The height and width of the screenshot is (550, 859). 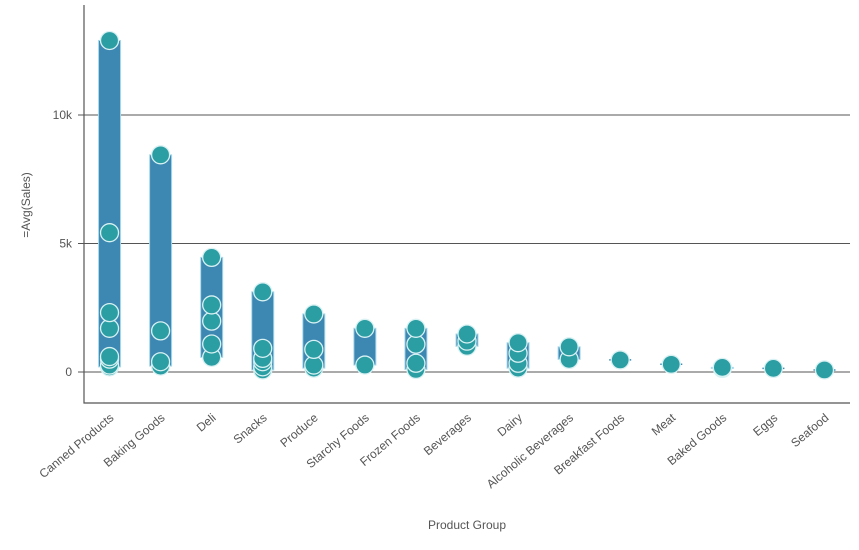 What do you see at coordinates (809, 430) in the screenshot?
I see `x-category-label: Seafood` at bounding box center [809, 430].